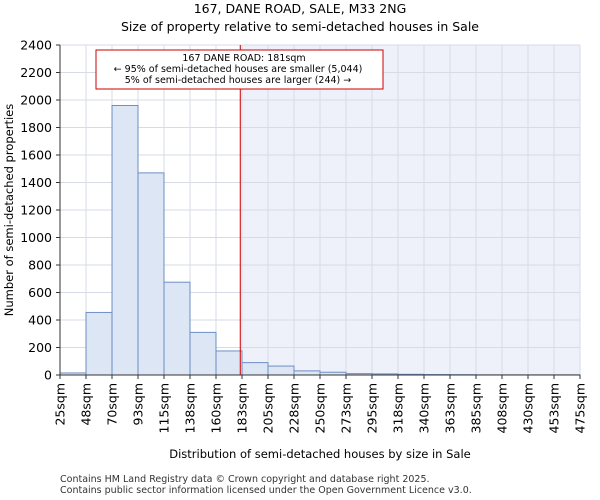 This screenshot has width=600, height=500. I want to click on y-tick-label: 800, so click(40, 265).